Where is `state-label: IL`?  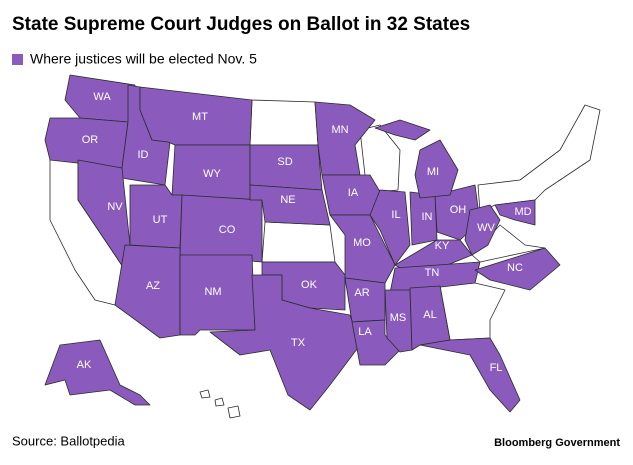
state-label: IL is located at coordinates (395, 215).